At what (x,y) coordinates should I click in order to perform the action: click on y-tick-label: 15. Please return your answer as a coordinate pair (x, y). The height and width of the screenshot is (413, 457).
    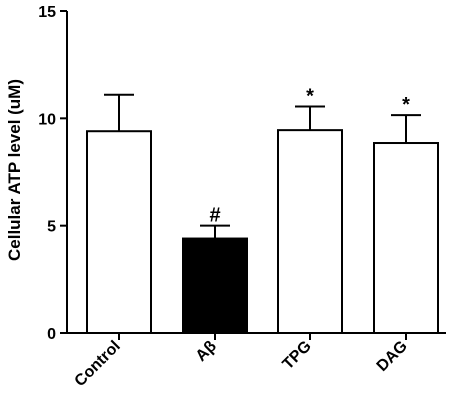
    Looking at the image, I should click on (47, 12).